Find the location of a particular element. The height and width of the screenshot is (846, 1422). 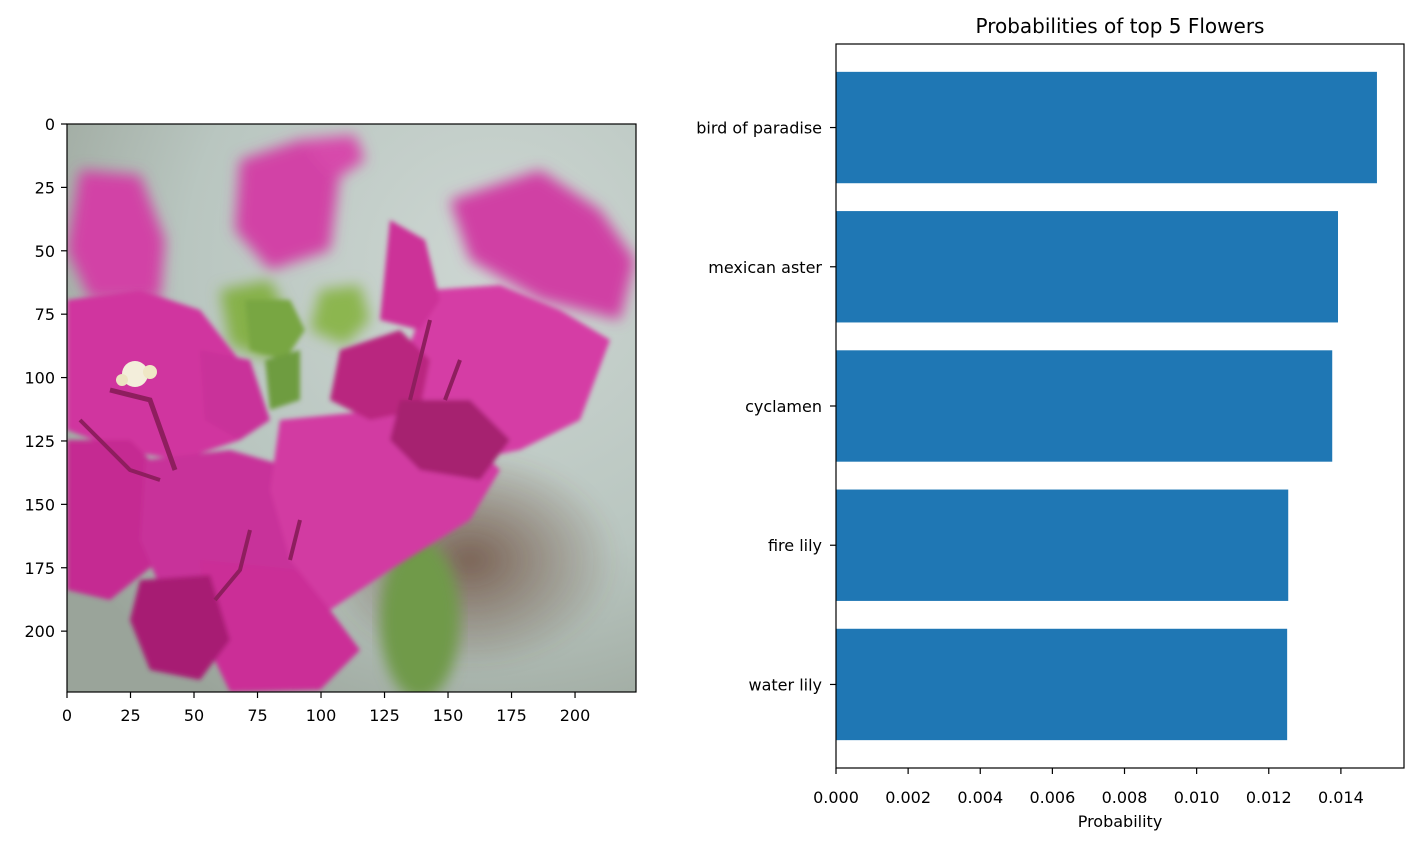

image-x-tick-label: 150 is located at coordinates (448, 715).